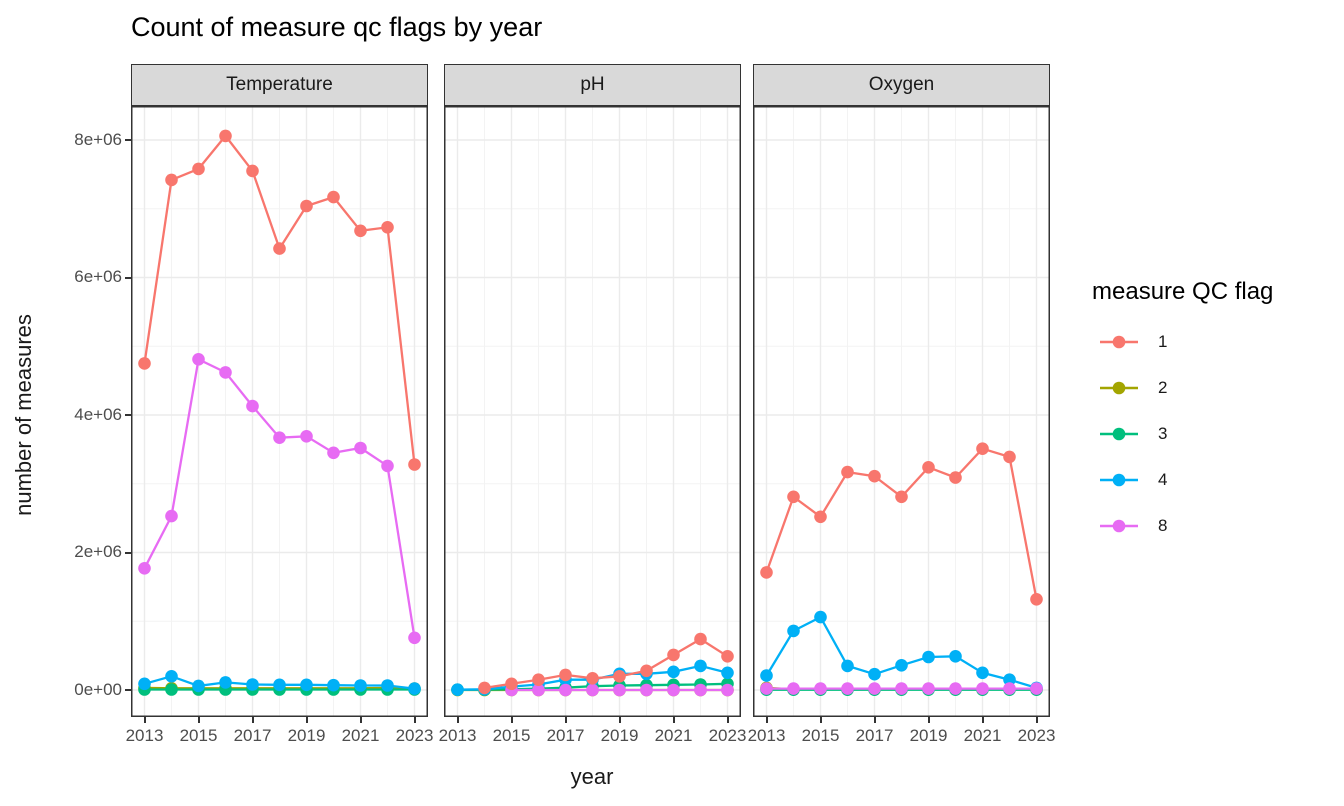  What do you see at coordinates (1163, 387) in the screenshot?
I see `legend-item-label: 2` at bounding box center [1163, 387].